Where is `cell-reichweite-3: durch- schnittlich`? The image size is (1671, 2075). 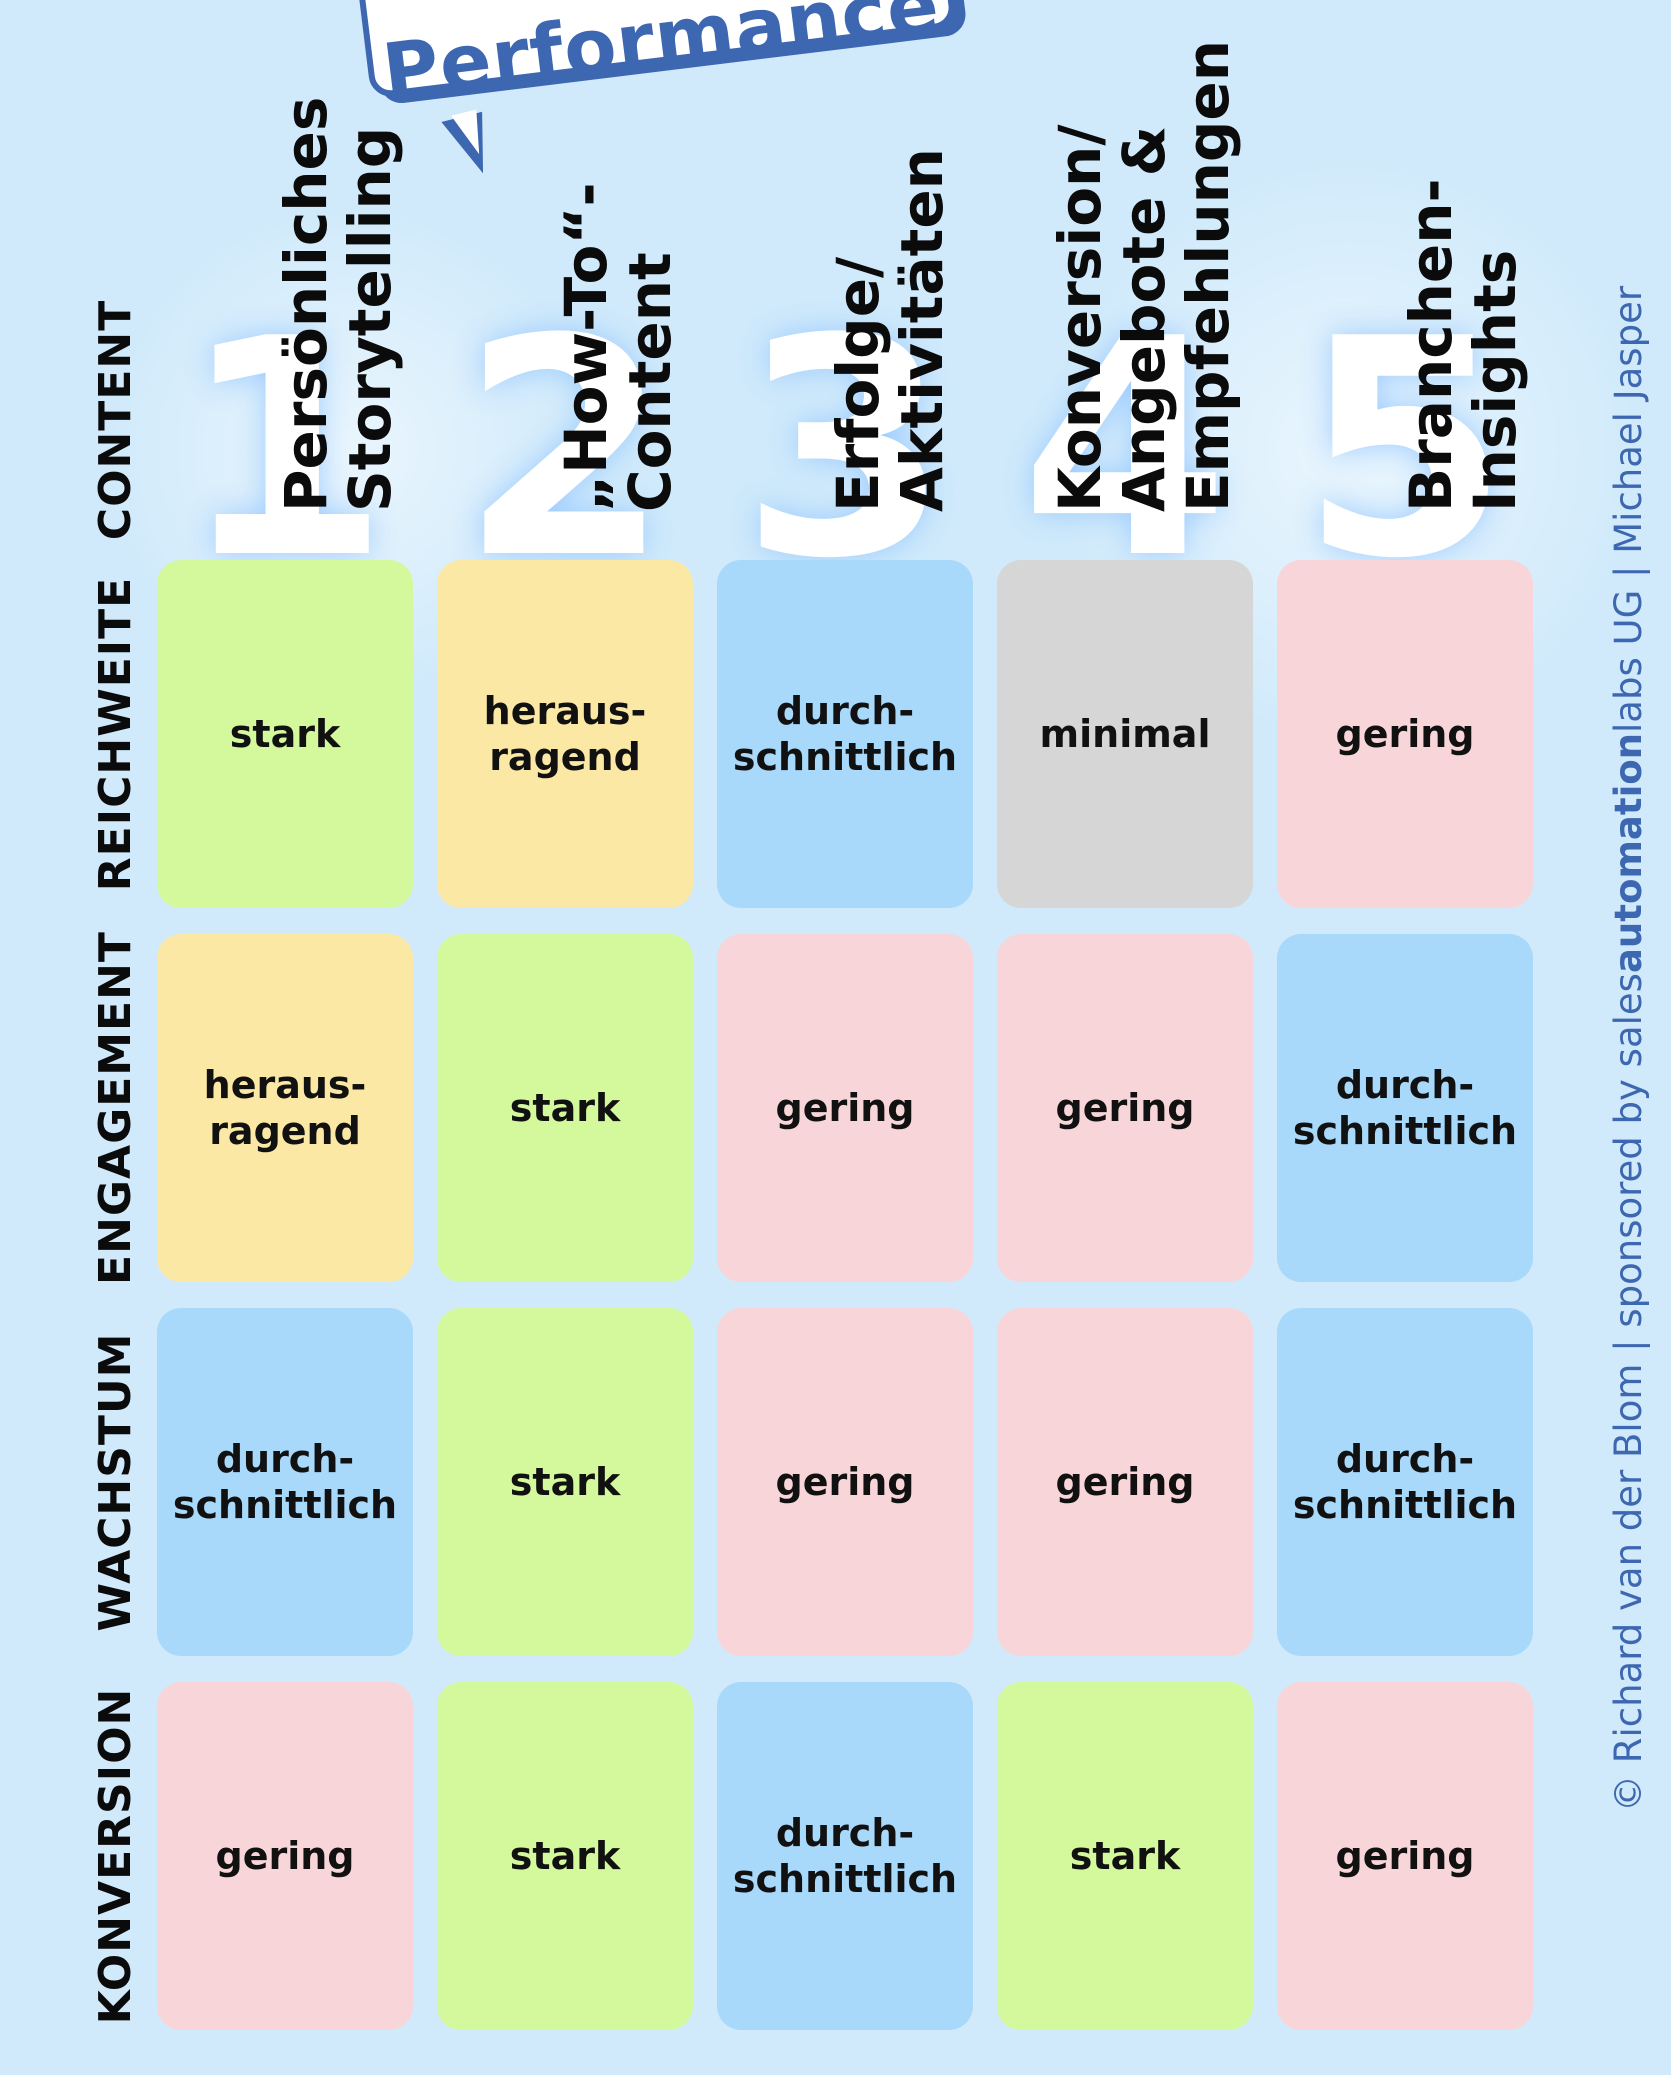 cell-reichweite-3: durch- schnittlich is located at coordinates (845, 734).